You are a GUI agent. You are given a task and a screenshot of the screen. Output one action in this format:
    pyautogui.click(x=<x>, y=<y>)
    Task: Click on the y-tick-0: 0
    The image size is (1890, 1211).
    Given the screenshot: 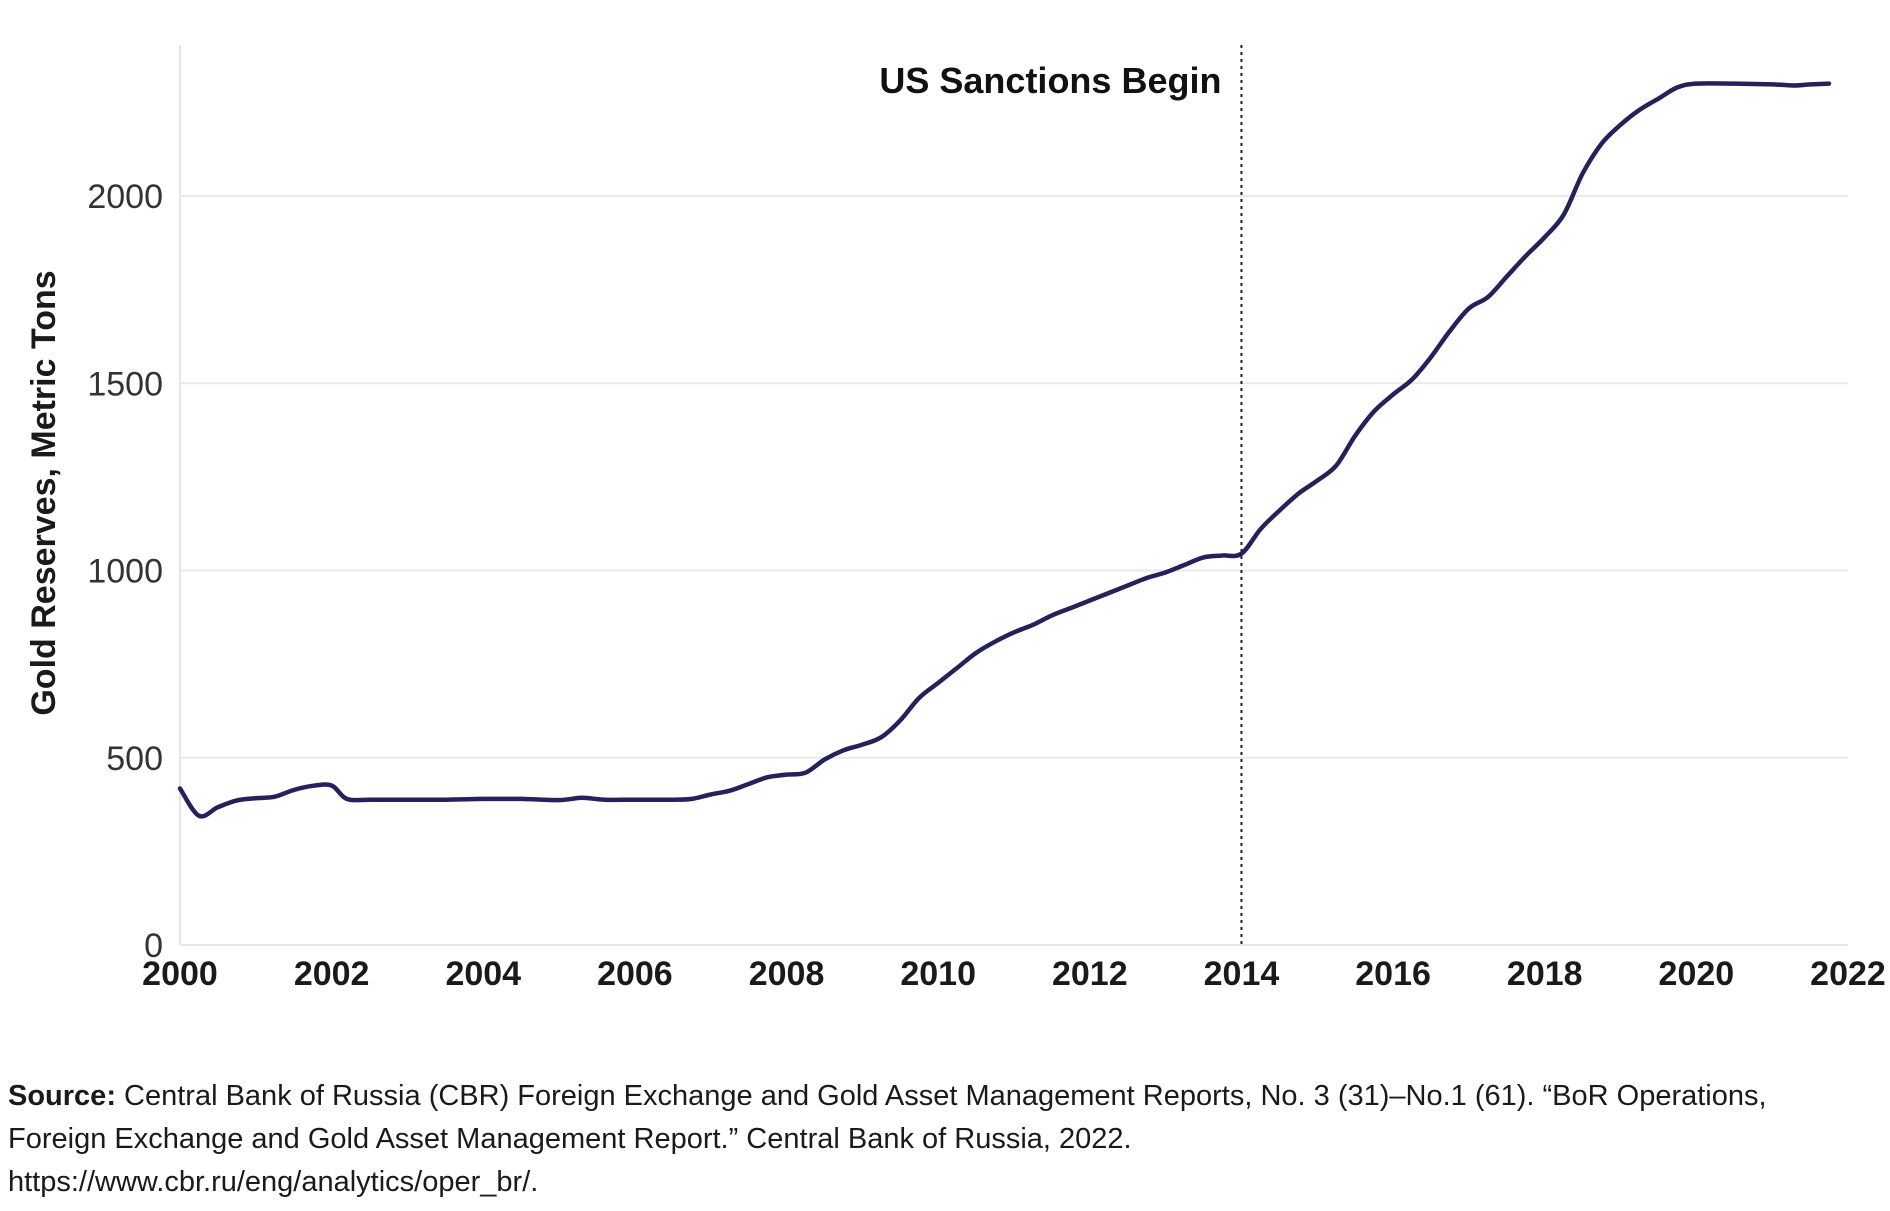 What is the action you would take?
    pyautogui.click(x=153, y=946)
    